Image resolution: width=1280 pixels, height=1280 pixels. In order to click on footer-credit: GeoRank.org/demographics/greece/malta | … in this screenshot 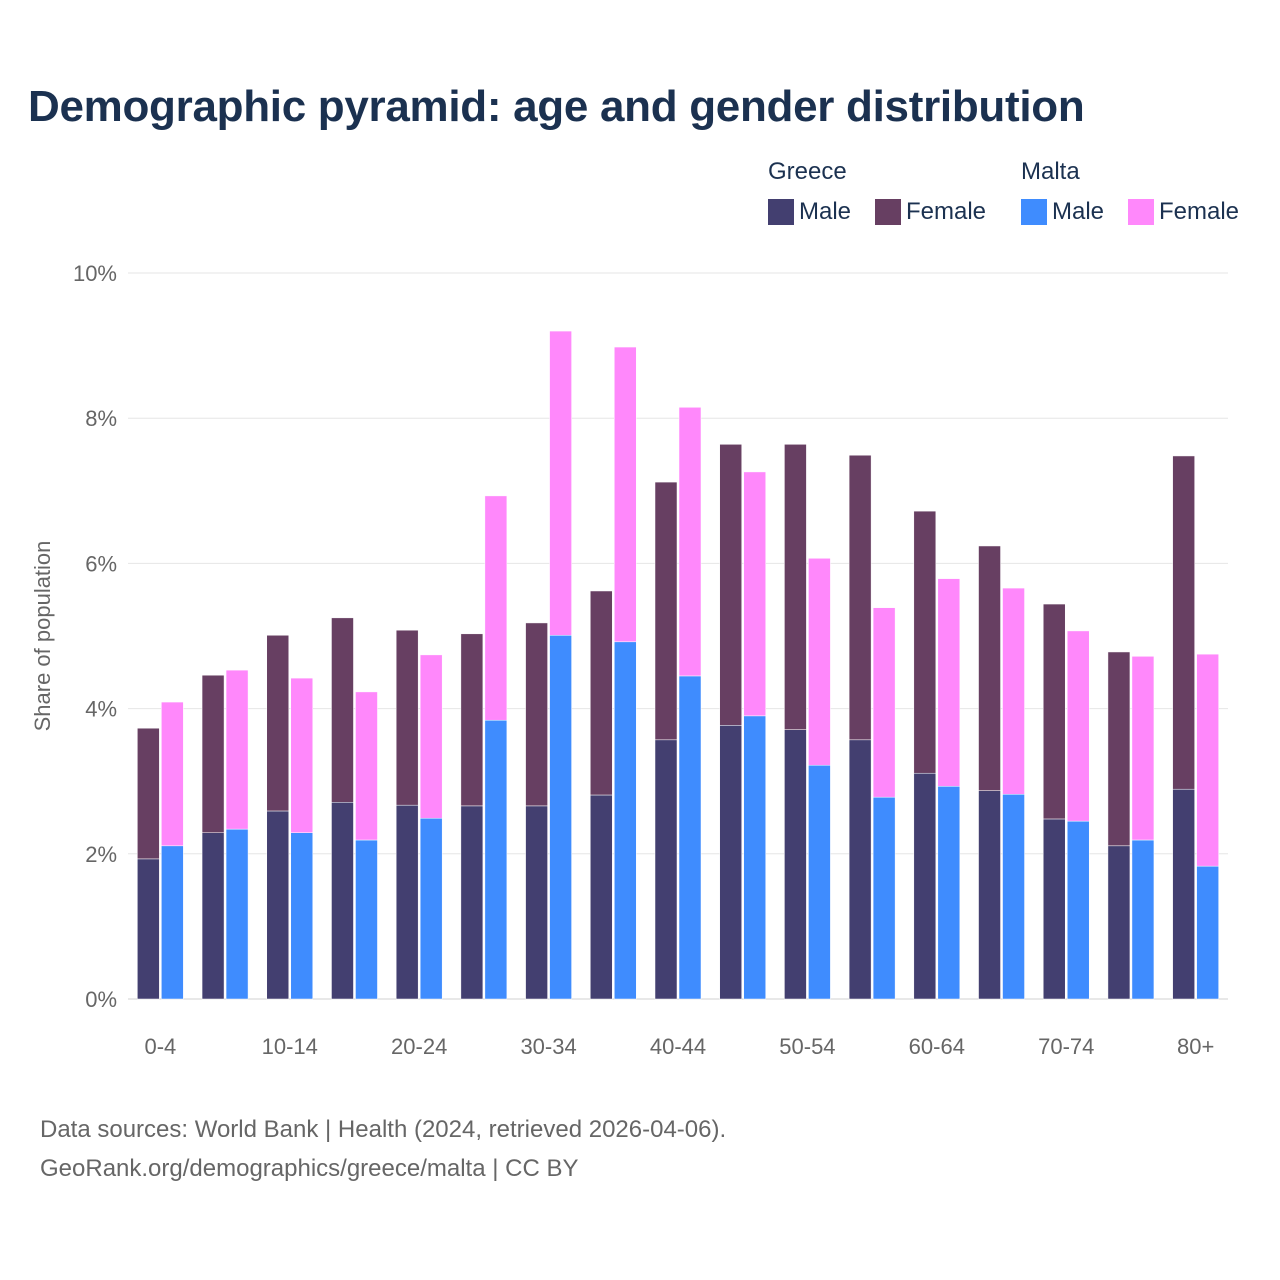, I will do `click(309, 1168)`.